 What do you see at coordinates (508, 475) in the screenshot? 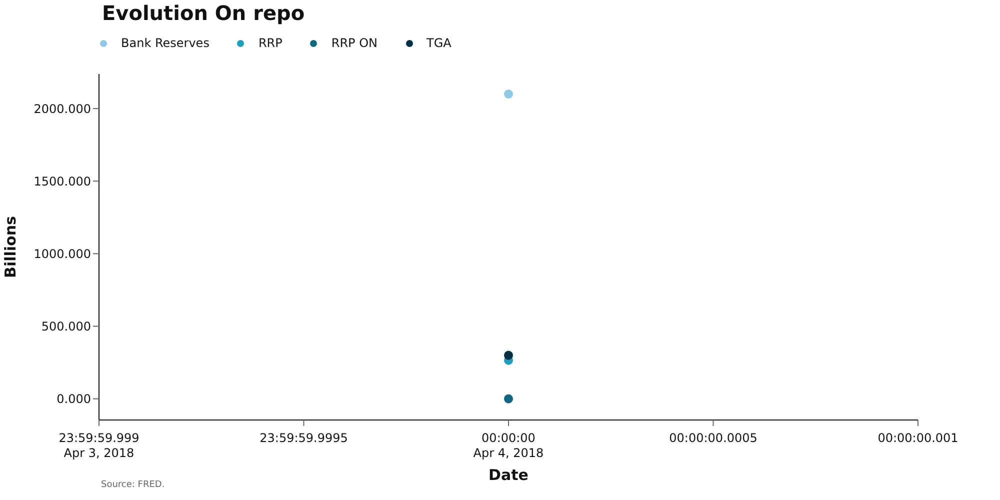
I see `x-axis-title: Date` at bounding box center [508, 475].